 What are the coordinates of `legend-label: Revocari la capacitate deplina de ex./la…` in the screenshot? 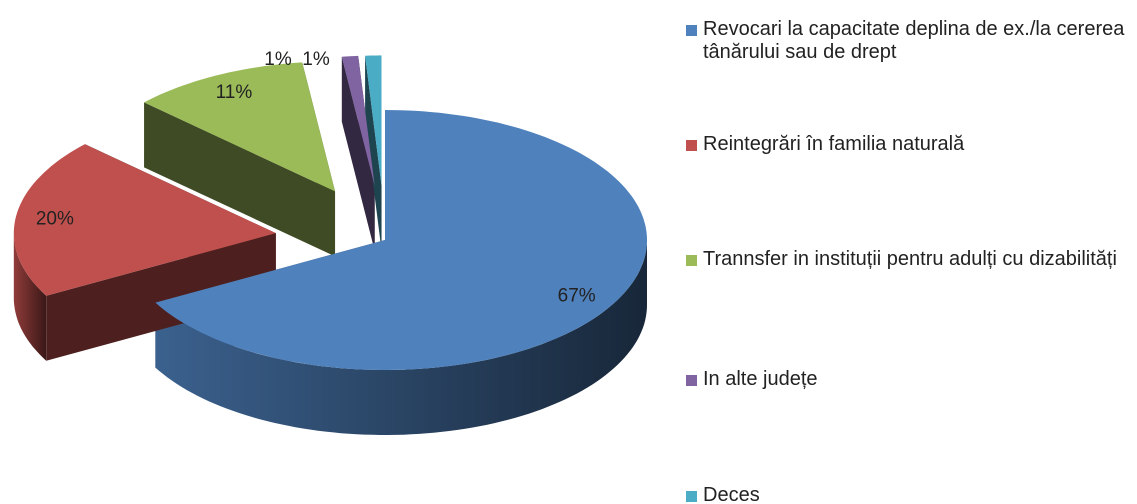 It's located at (914, 40).